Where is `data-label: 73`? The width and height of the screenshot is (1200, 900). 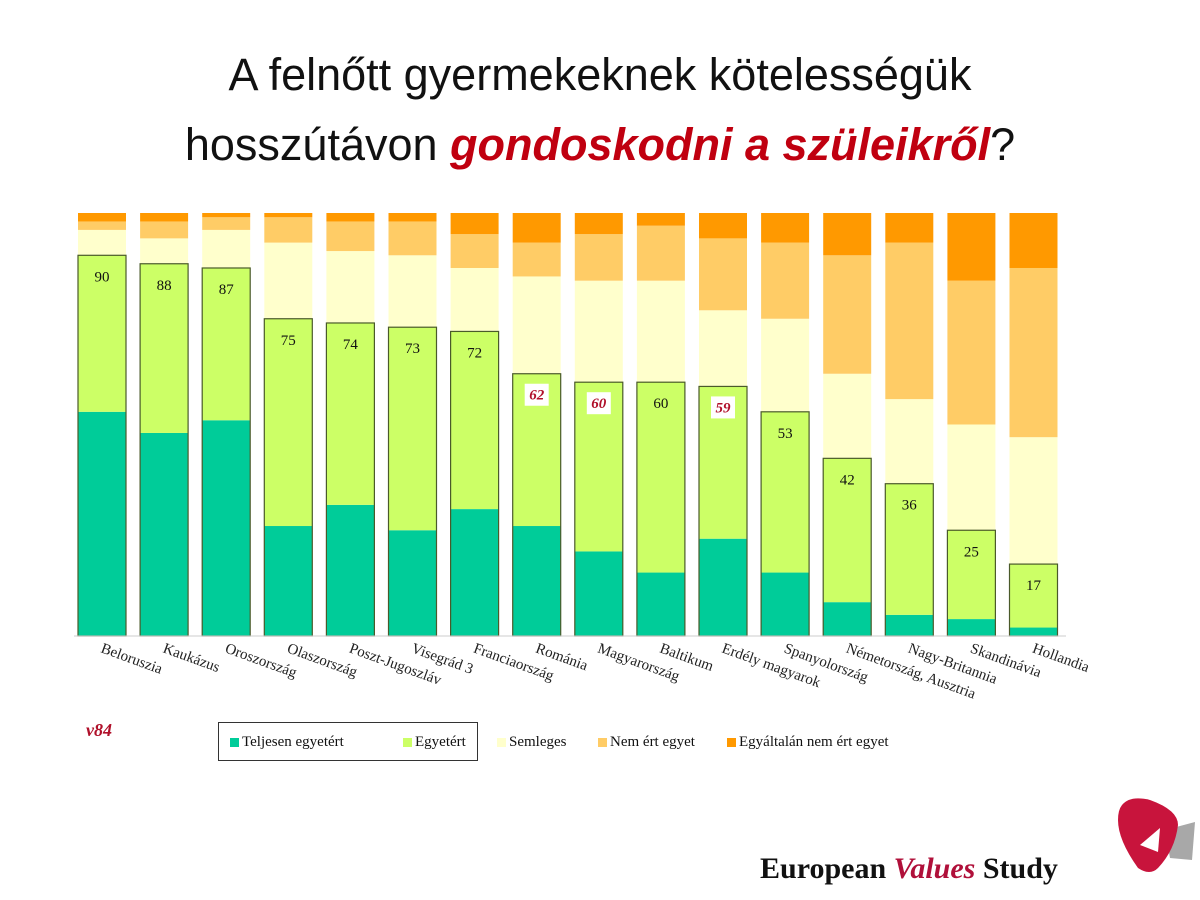
data-label: 73 is located at coordinates (412, 349).